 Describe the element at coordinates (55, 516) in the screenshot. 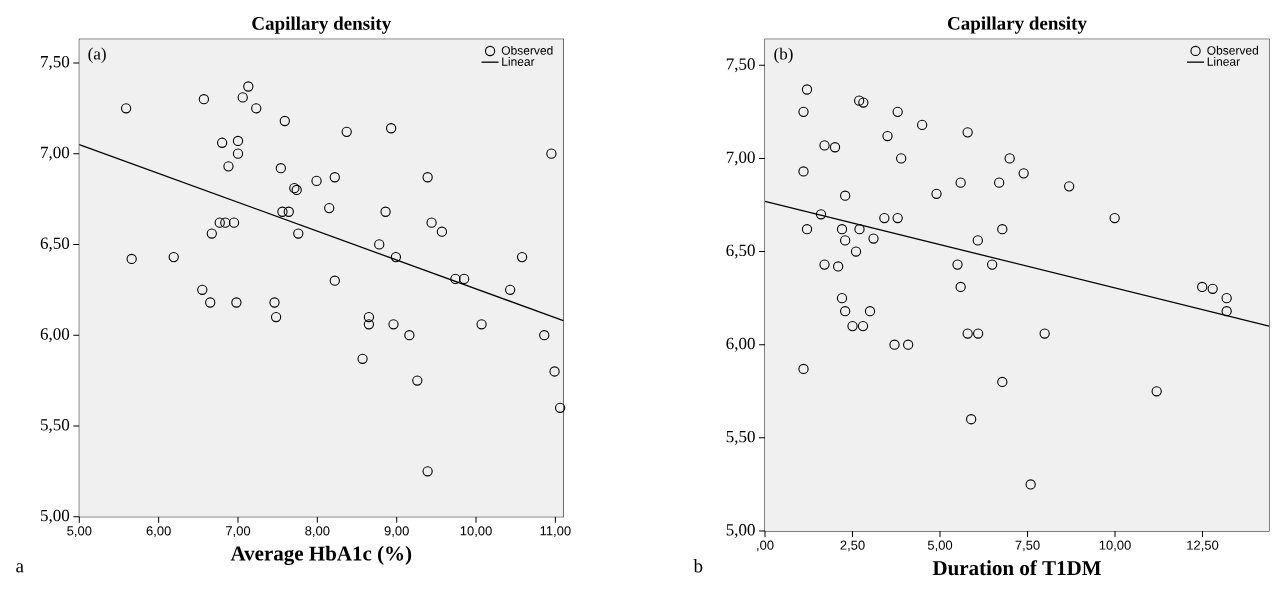

I see `y-tick-label: 5,00` at that location.